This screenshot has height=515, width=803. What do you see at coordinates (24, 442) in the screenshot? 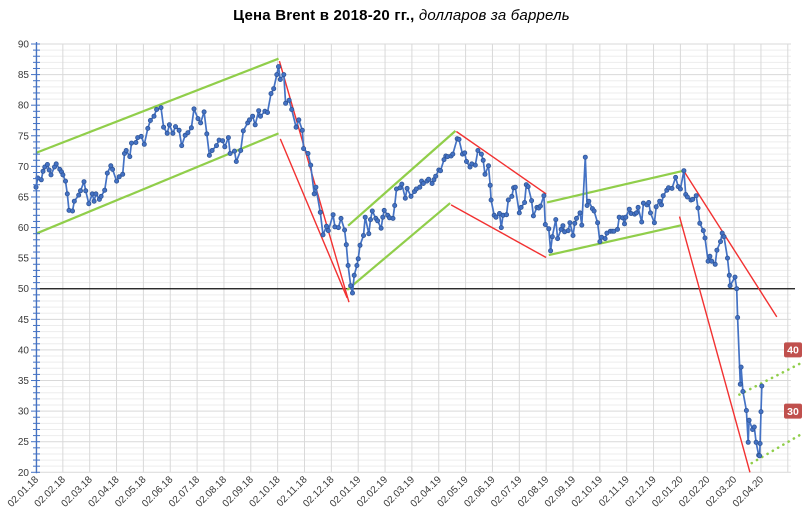
I see `y-tick-label: 25` at bounding box center [24, 442].